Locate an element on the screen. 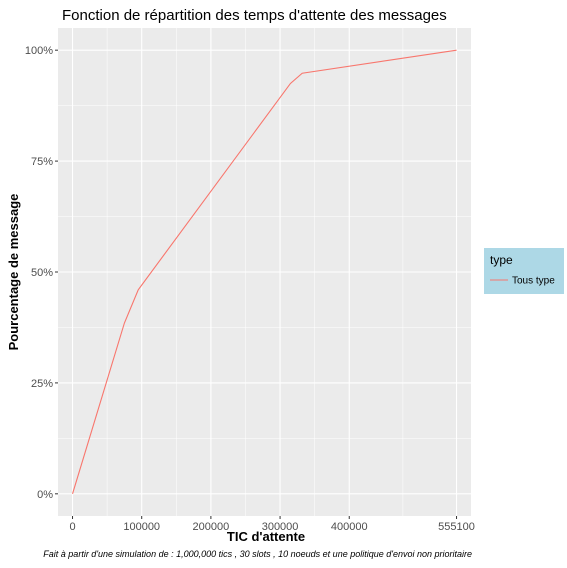  y-tick-label: 25% is located at coordinates (42, 384).